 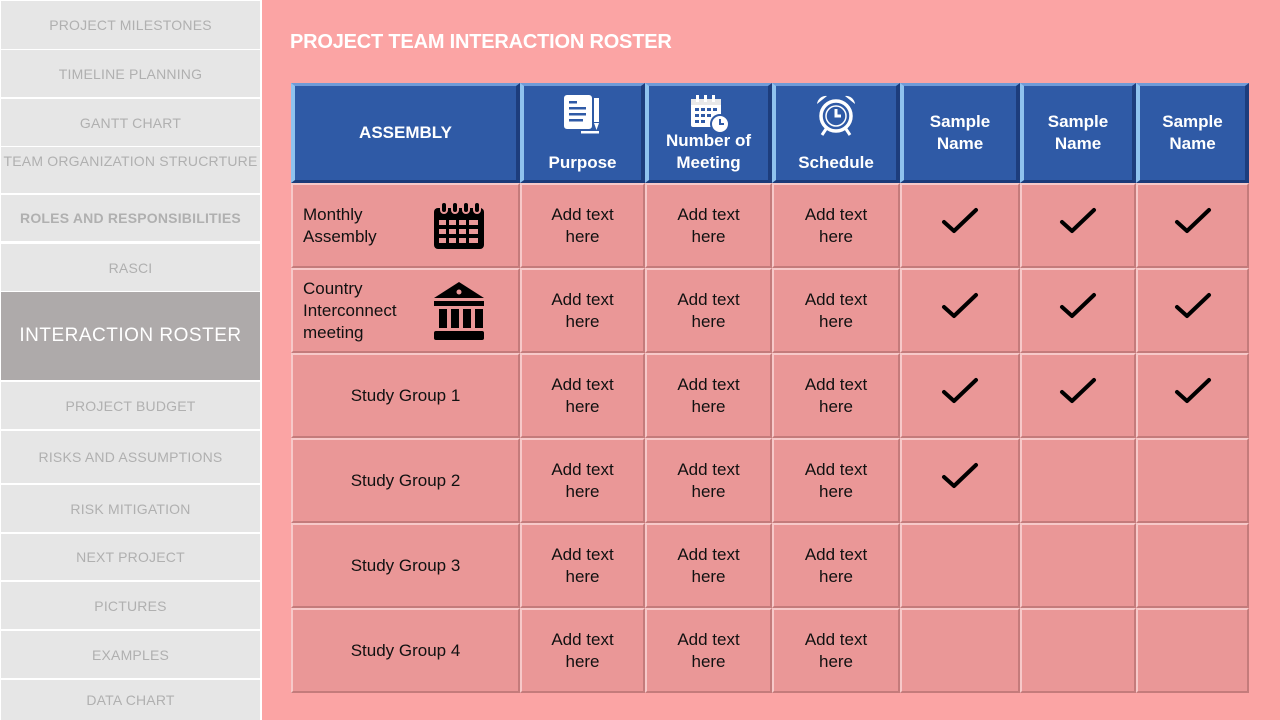 I want to click on header-purpose: Purpose, so click(x=582, y=133).